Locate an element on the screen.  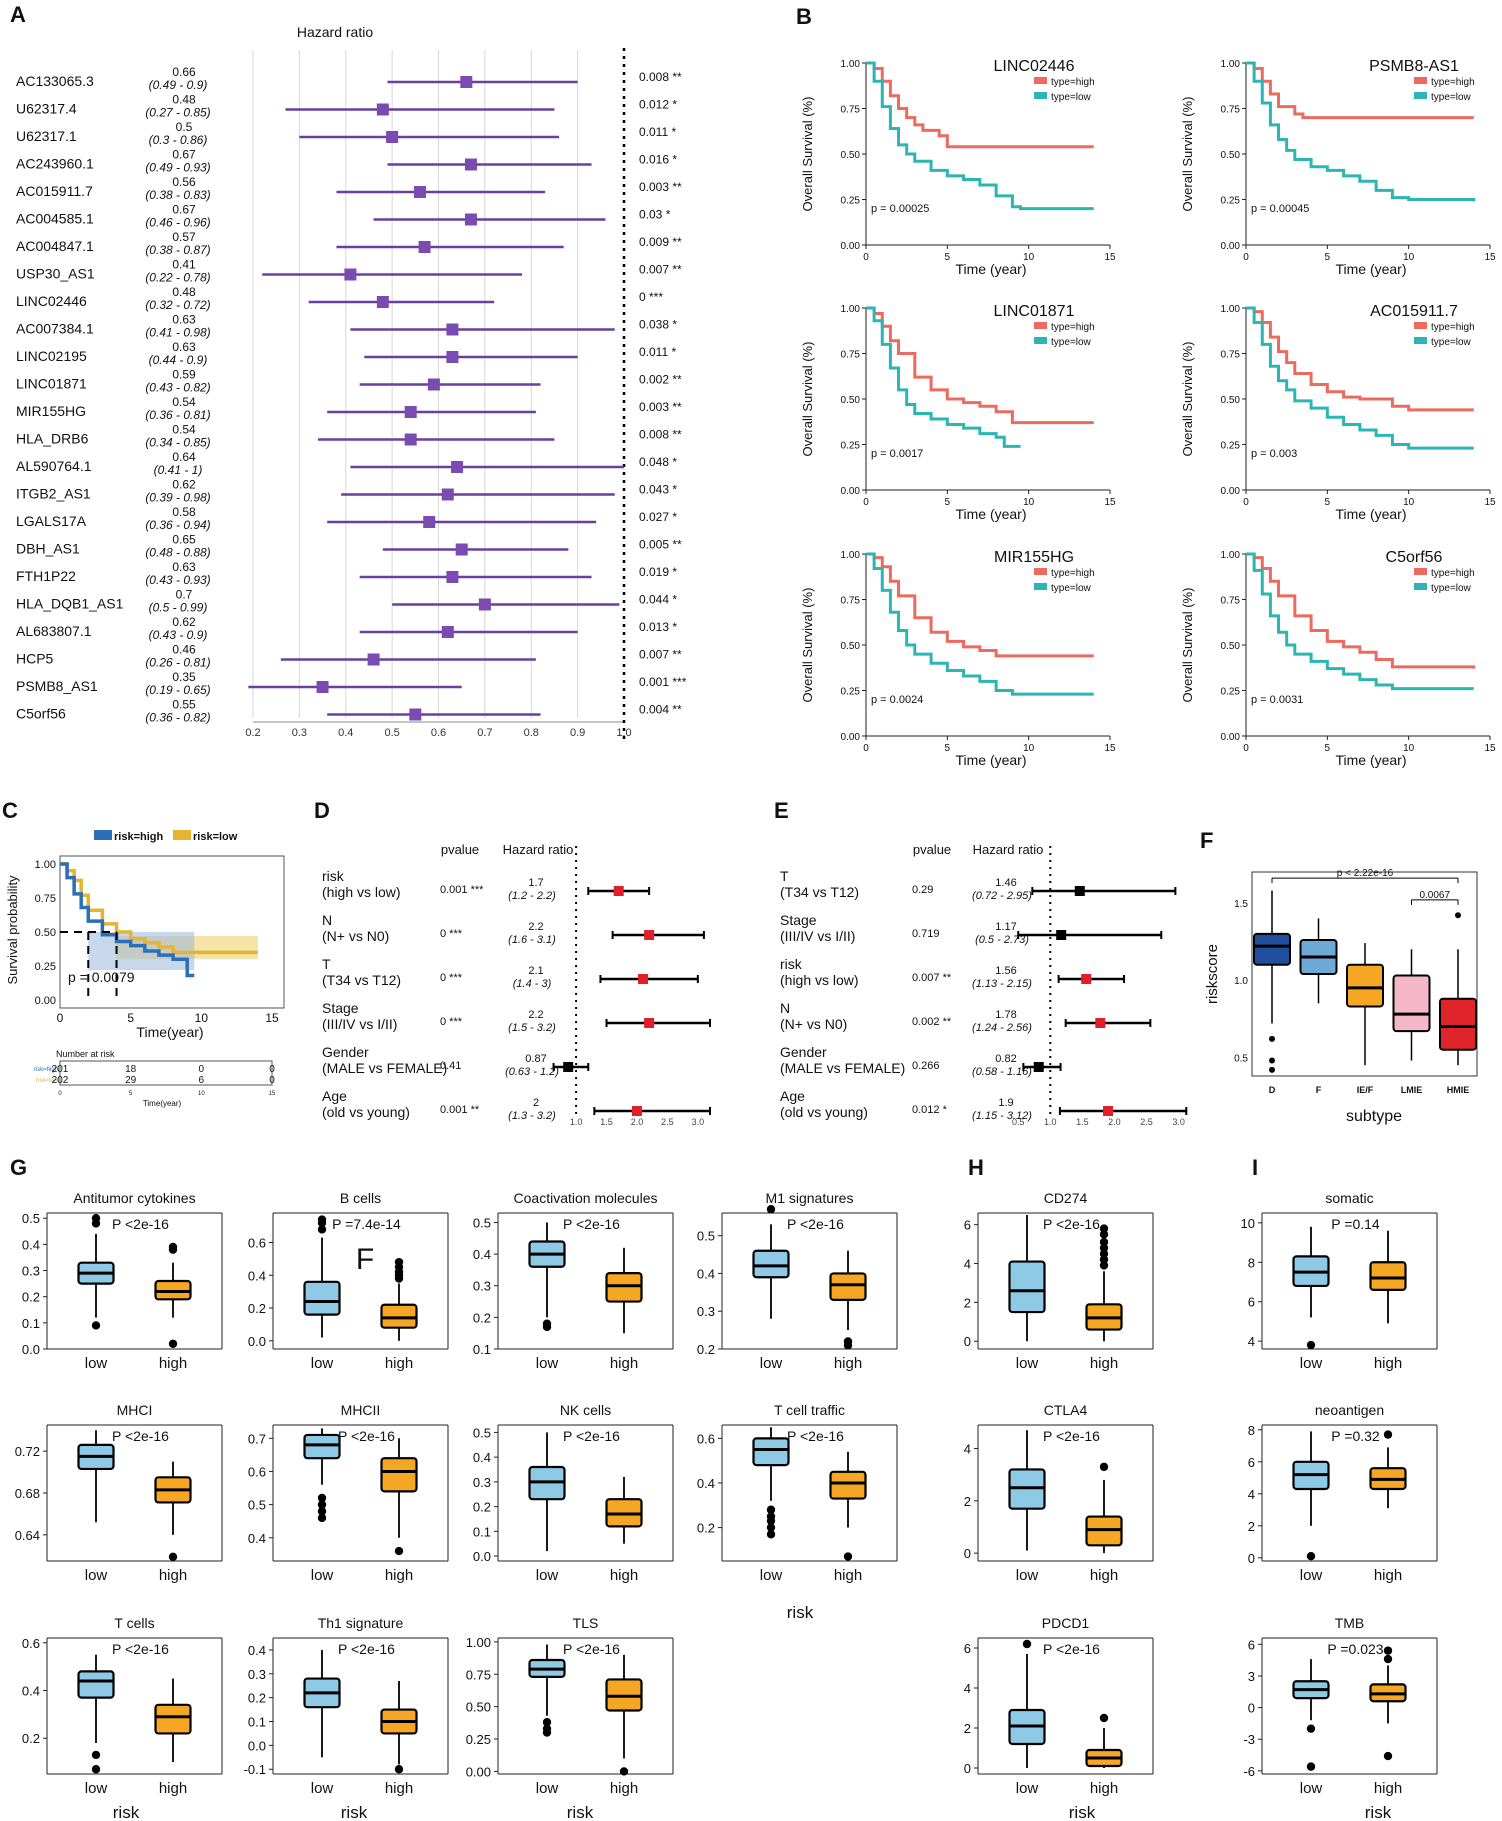
forest-a-ci-text: (0.44 - 0.9) is located at coordinates (178, 360).